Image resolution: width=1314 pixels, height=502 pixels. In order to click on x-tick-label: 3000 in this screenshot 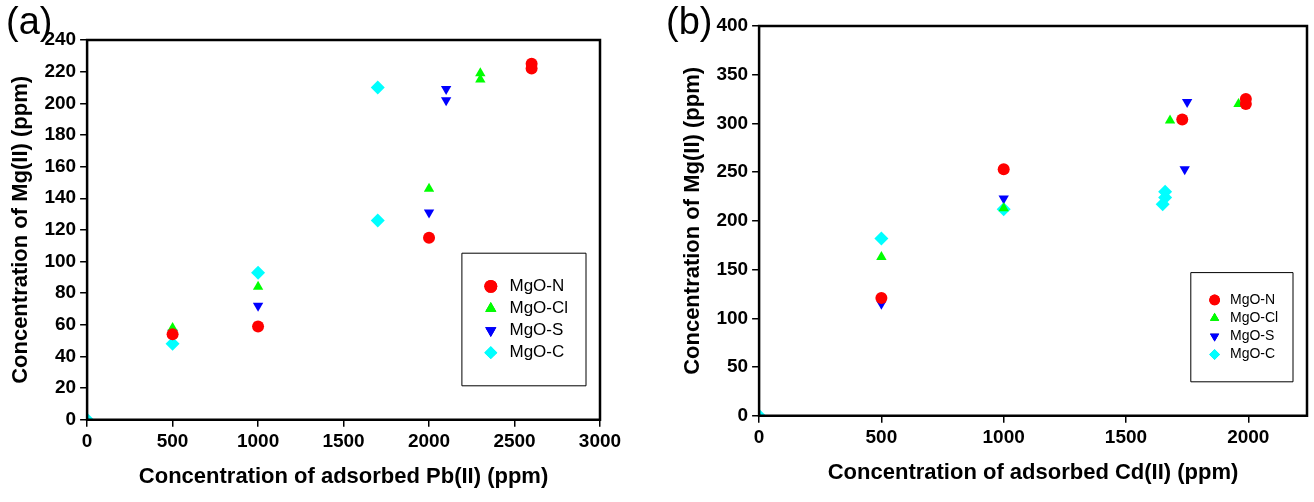, I will do `click(600, 441)`.